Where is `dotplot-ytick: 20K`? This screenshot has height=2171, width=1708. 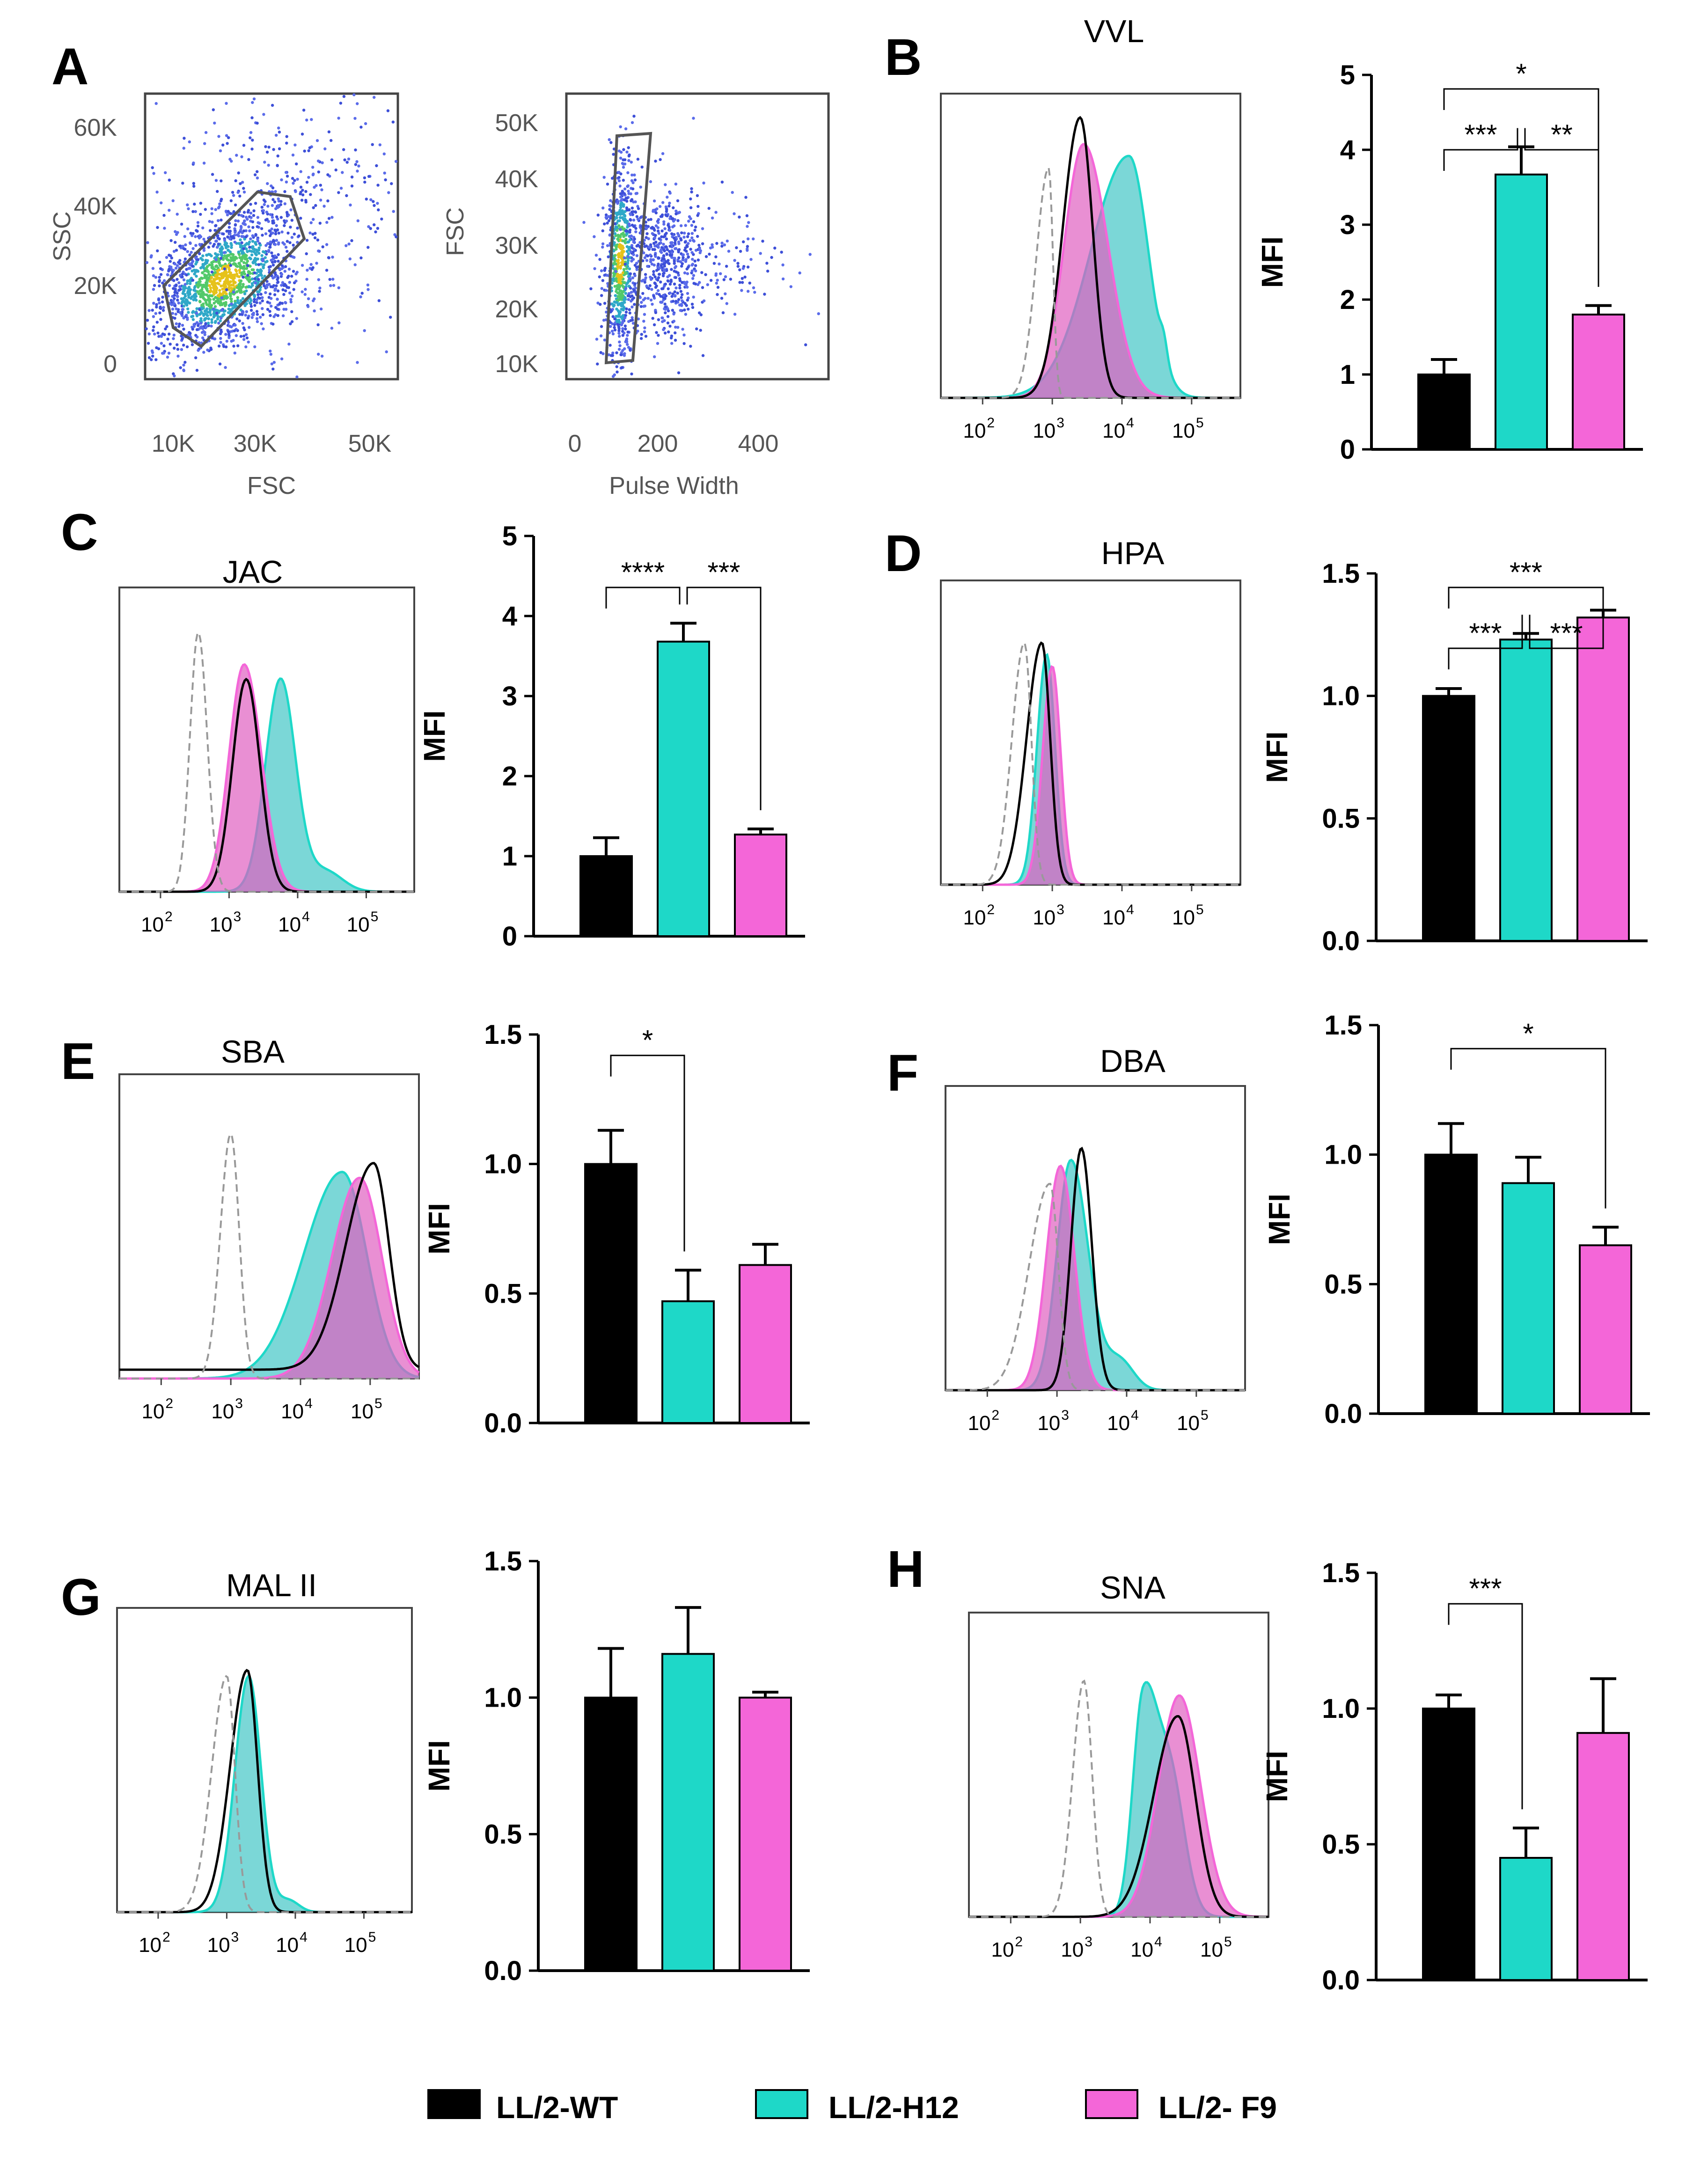 dotplot-ytick: 20K is located at coordinates (516, 309).